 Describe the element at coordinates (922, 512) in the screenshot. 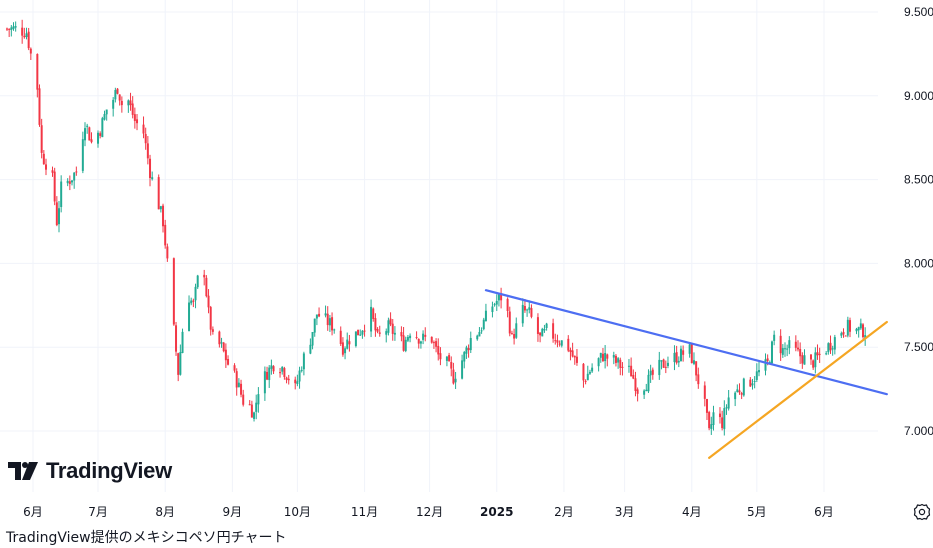

I see `gear-icon` at that location.